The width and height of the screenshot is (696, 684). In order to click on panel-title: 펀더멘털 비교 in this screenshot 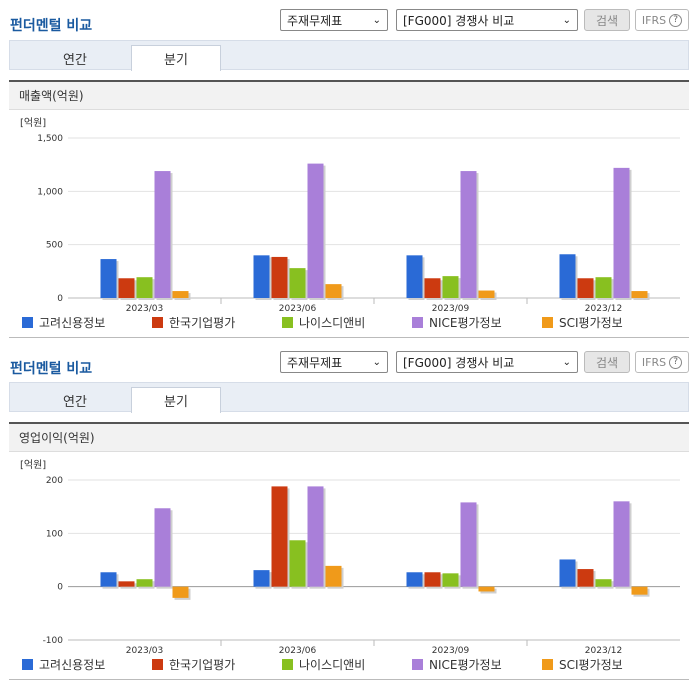, I will do `click(51, 369)`.